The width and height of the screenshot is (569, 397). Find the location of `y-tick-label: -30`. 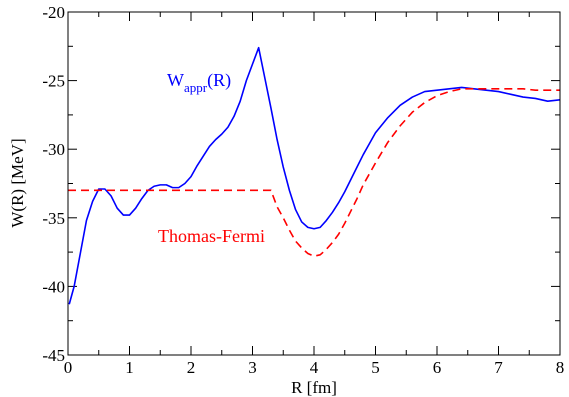

y-tick-label: -30 is located at coordinates (53, 149).